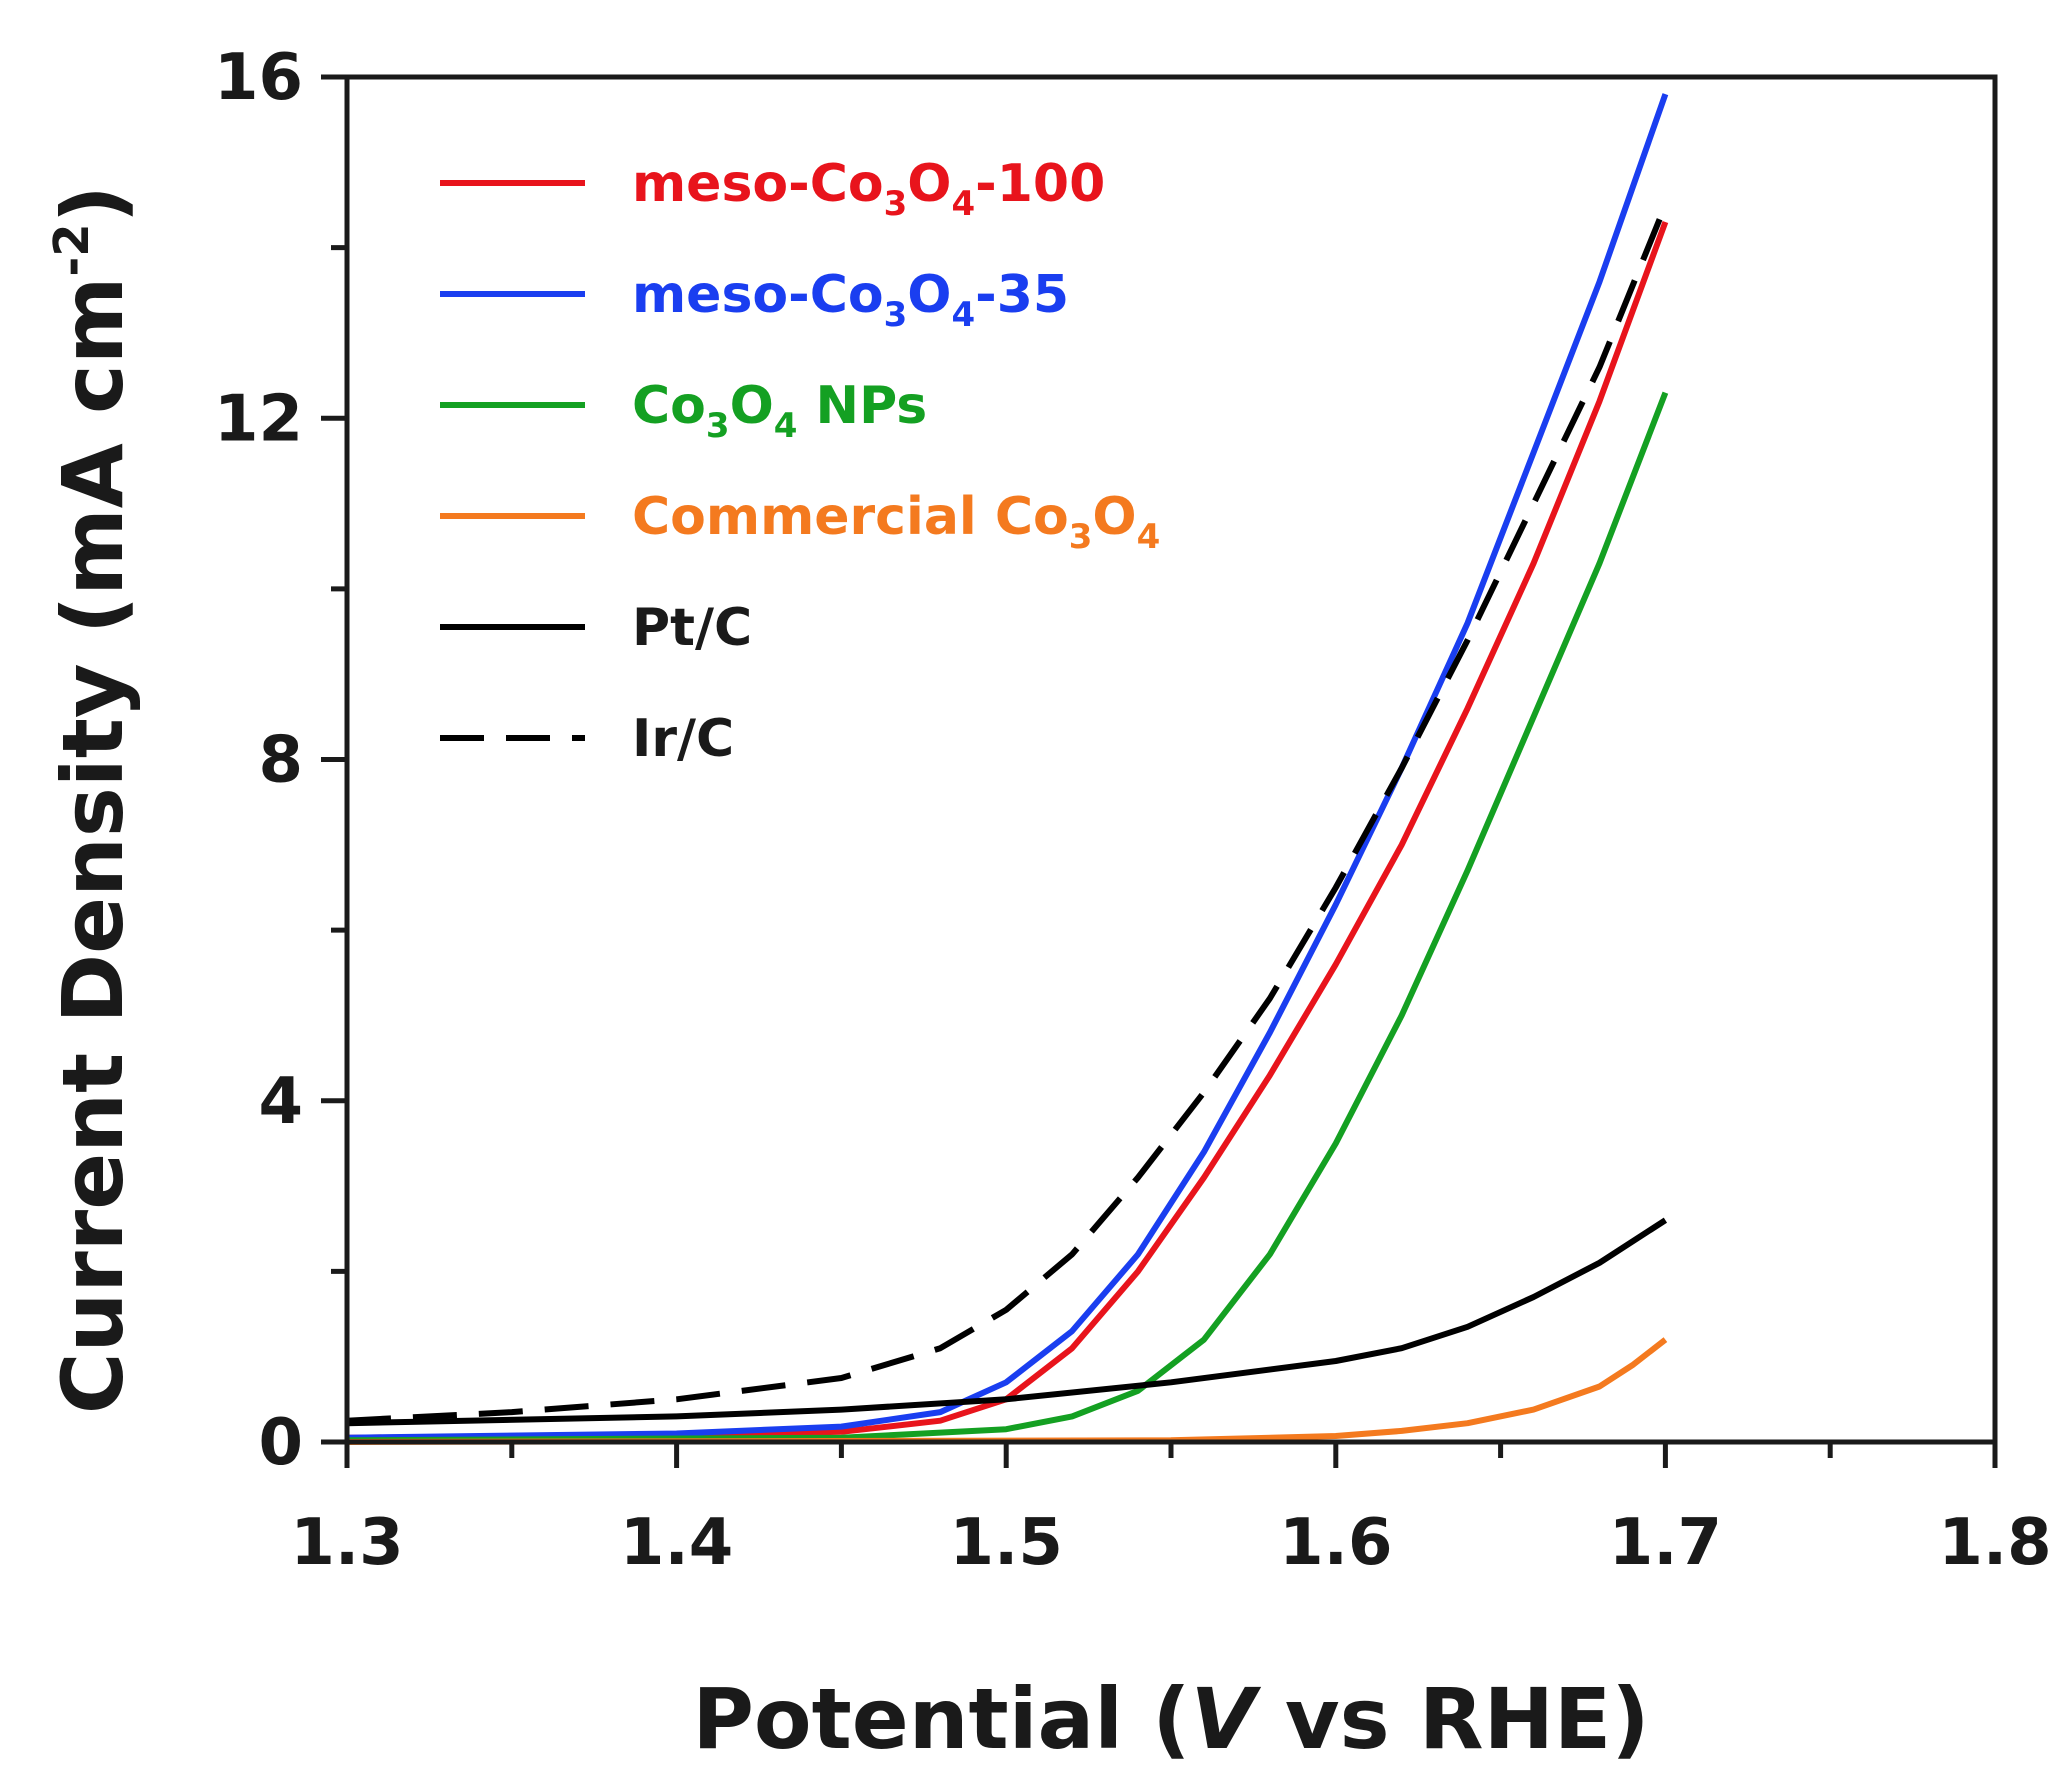 This screenshot has height=1790, width=2066. I want to click on y-tick-label: 4, so click(280, 1102).